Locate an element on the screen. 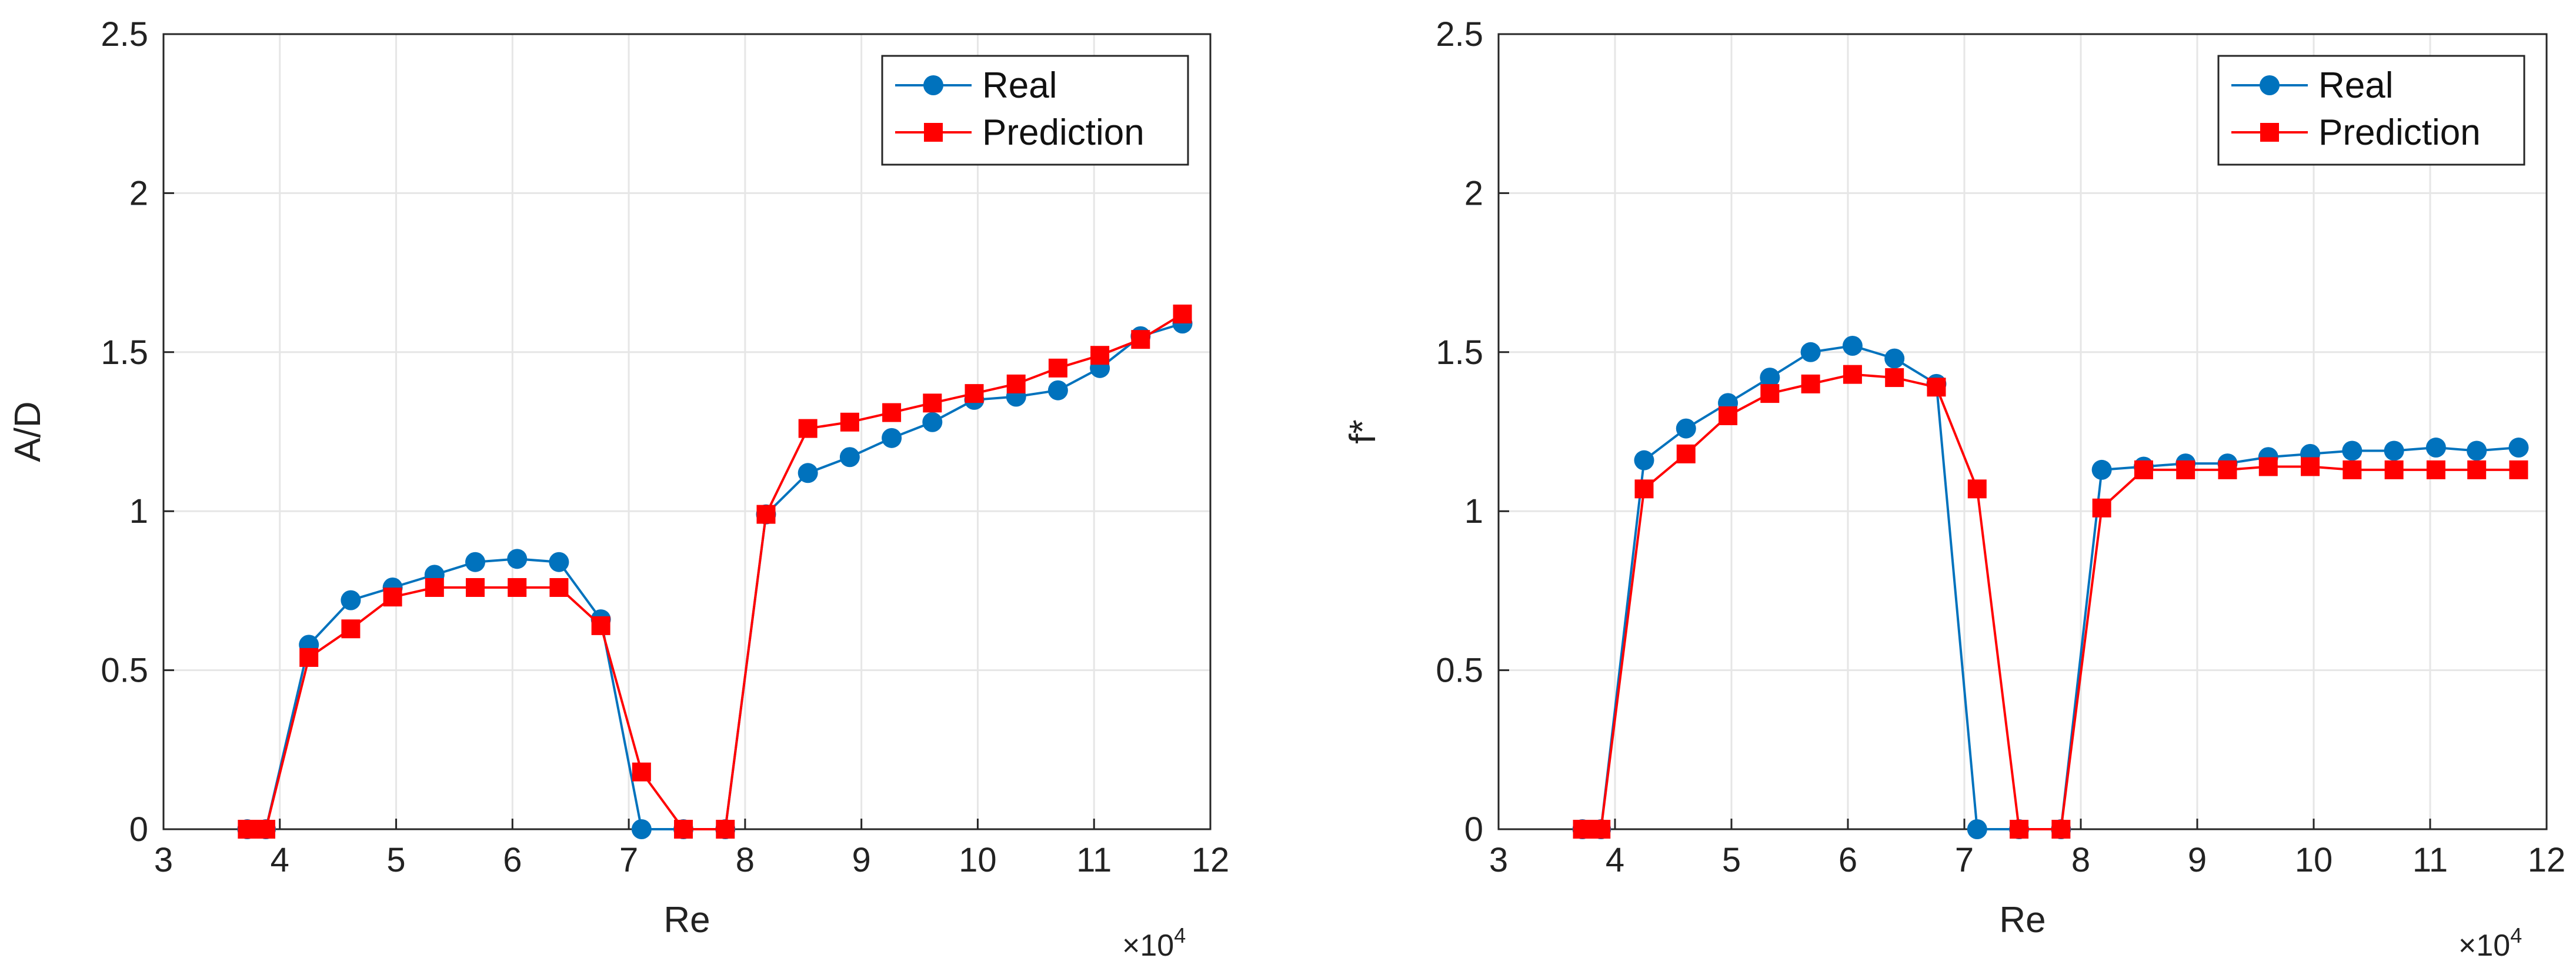  y-axis-label: A/D is located at coordinates (28, 432).